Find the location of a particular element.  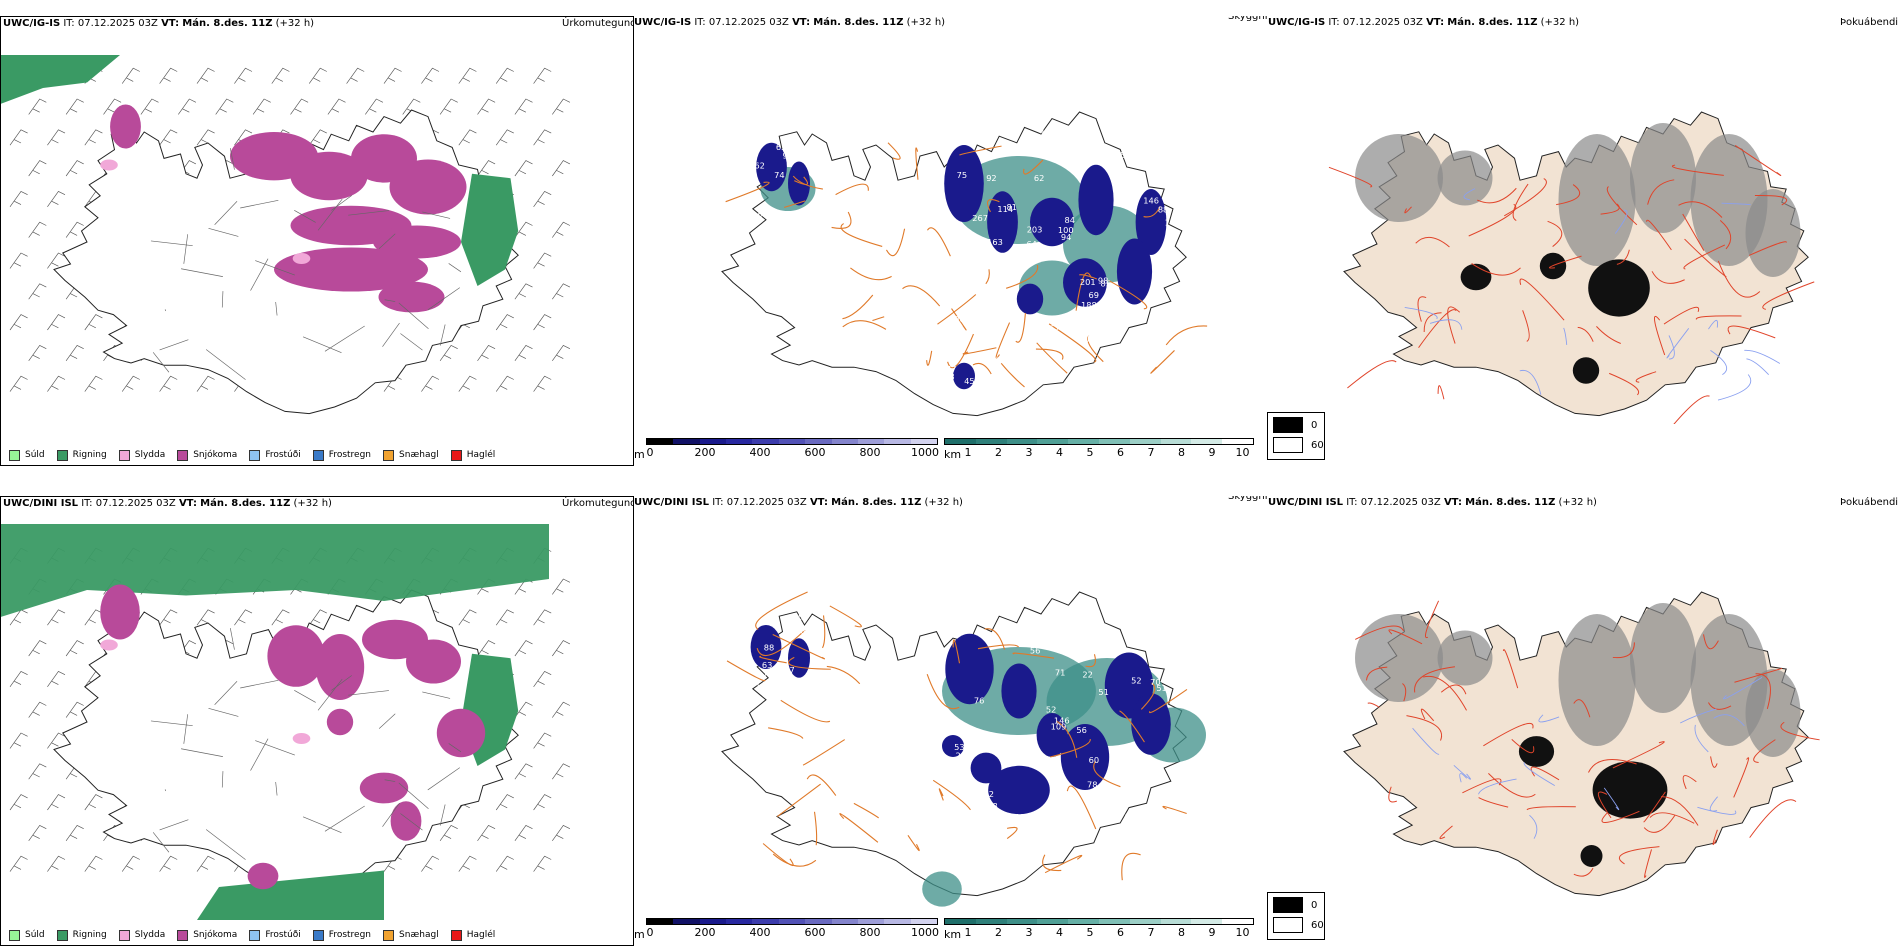

rain-area is located at coordinates (61, 79).